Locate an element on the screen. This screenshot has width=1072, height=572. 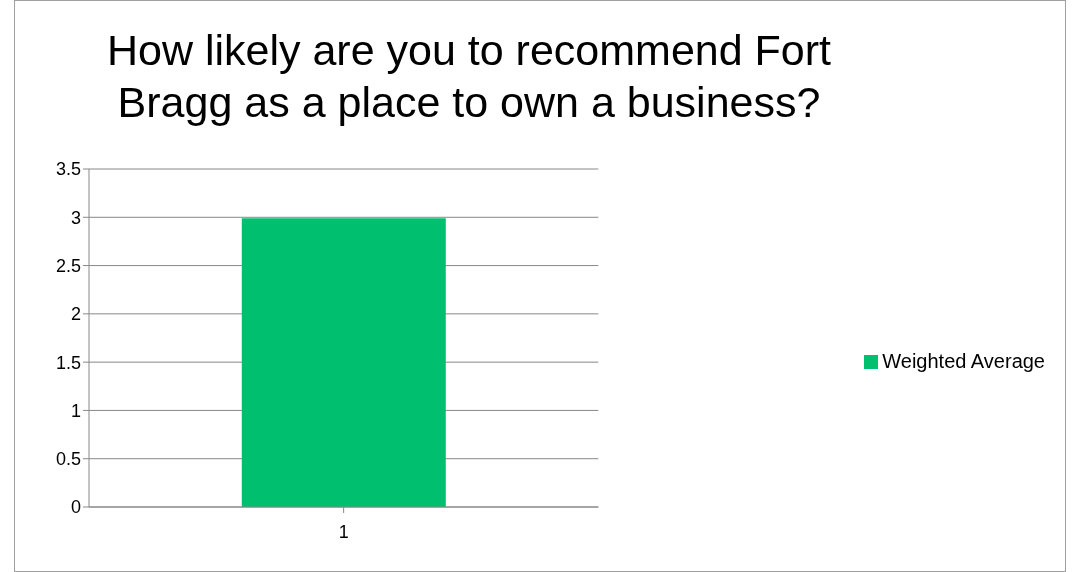
y-tick-label: 3 is located at coordinates (75, 217).